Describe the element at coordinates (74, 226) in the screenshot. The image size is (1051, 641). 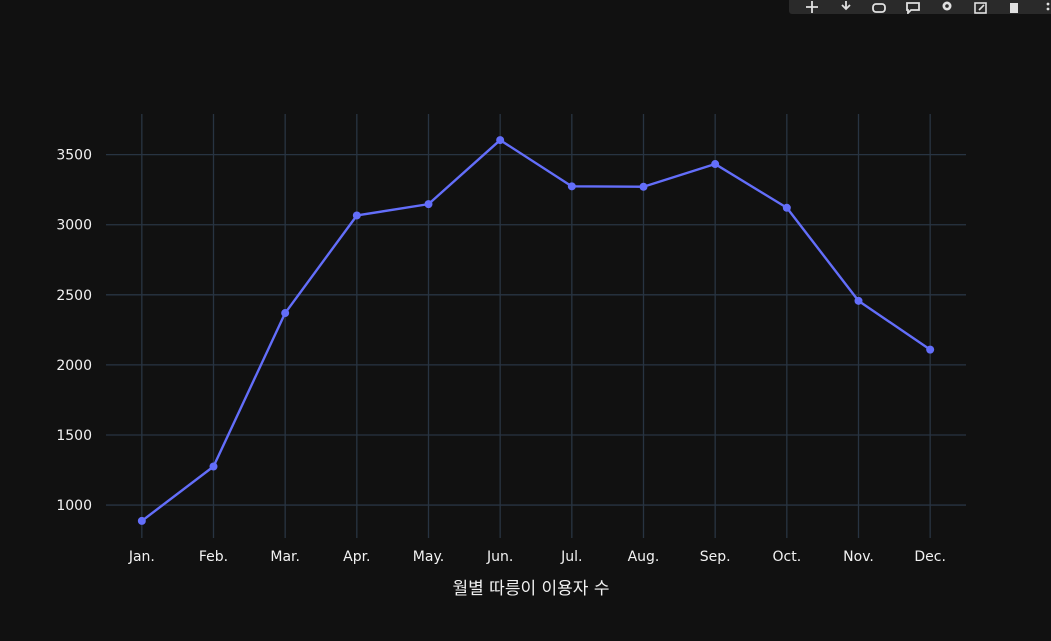
I see `y-tick-label: 3000` at that location.